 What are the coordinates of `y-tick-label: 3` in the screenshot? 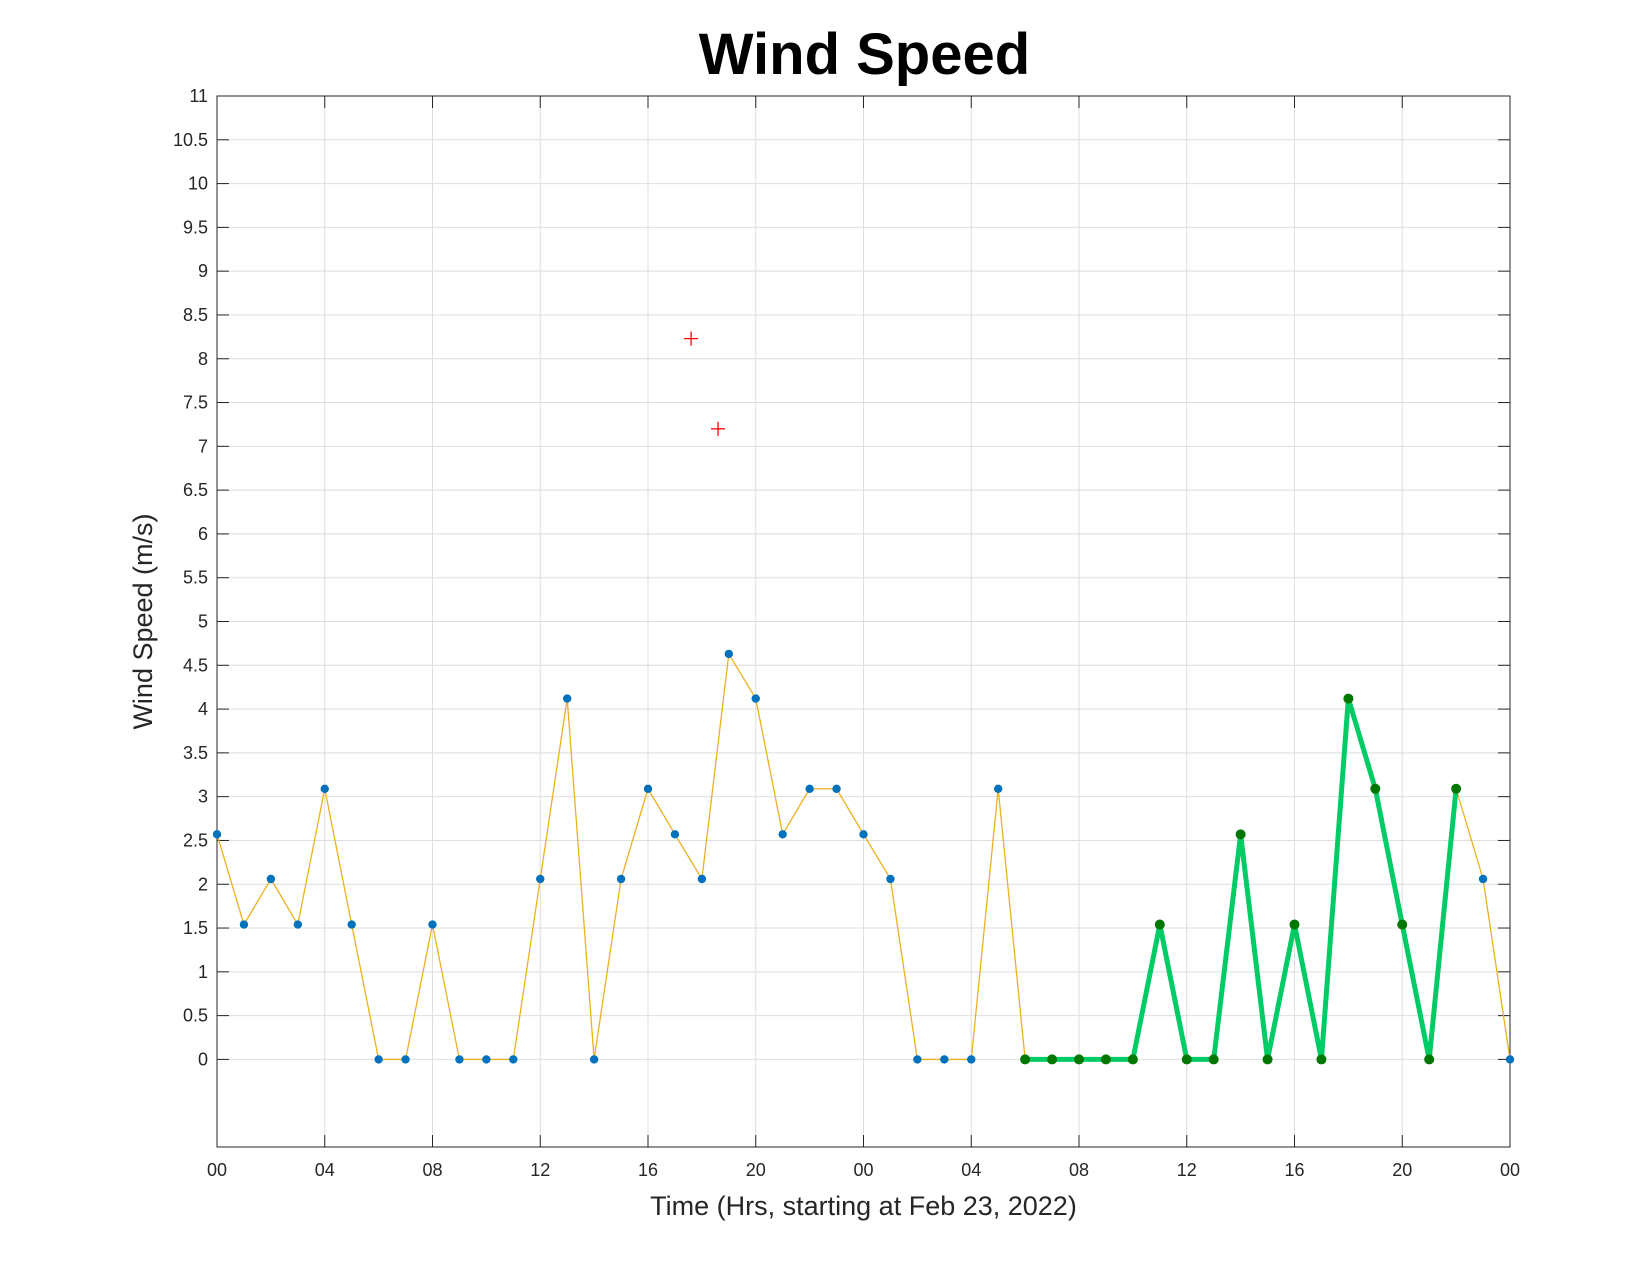 It's located at (203, 797).